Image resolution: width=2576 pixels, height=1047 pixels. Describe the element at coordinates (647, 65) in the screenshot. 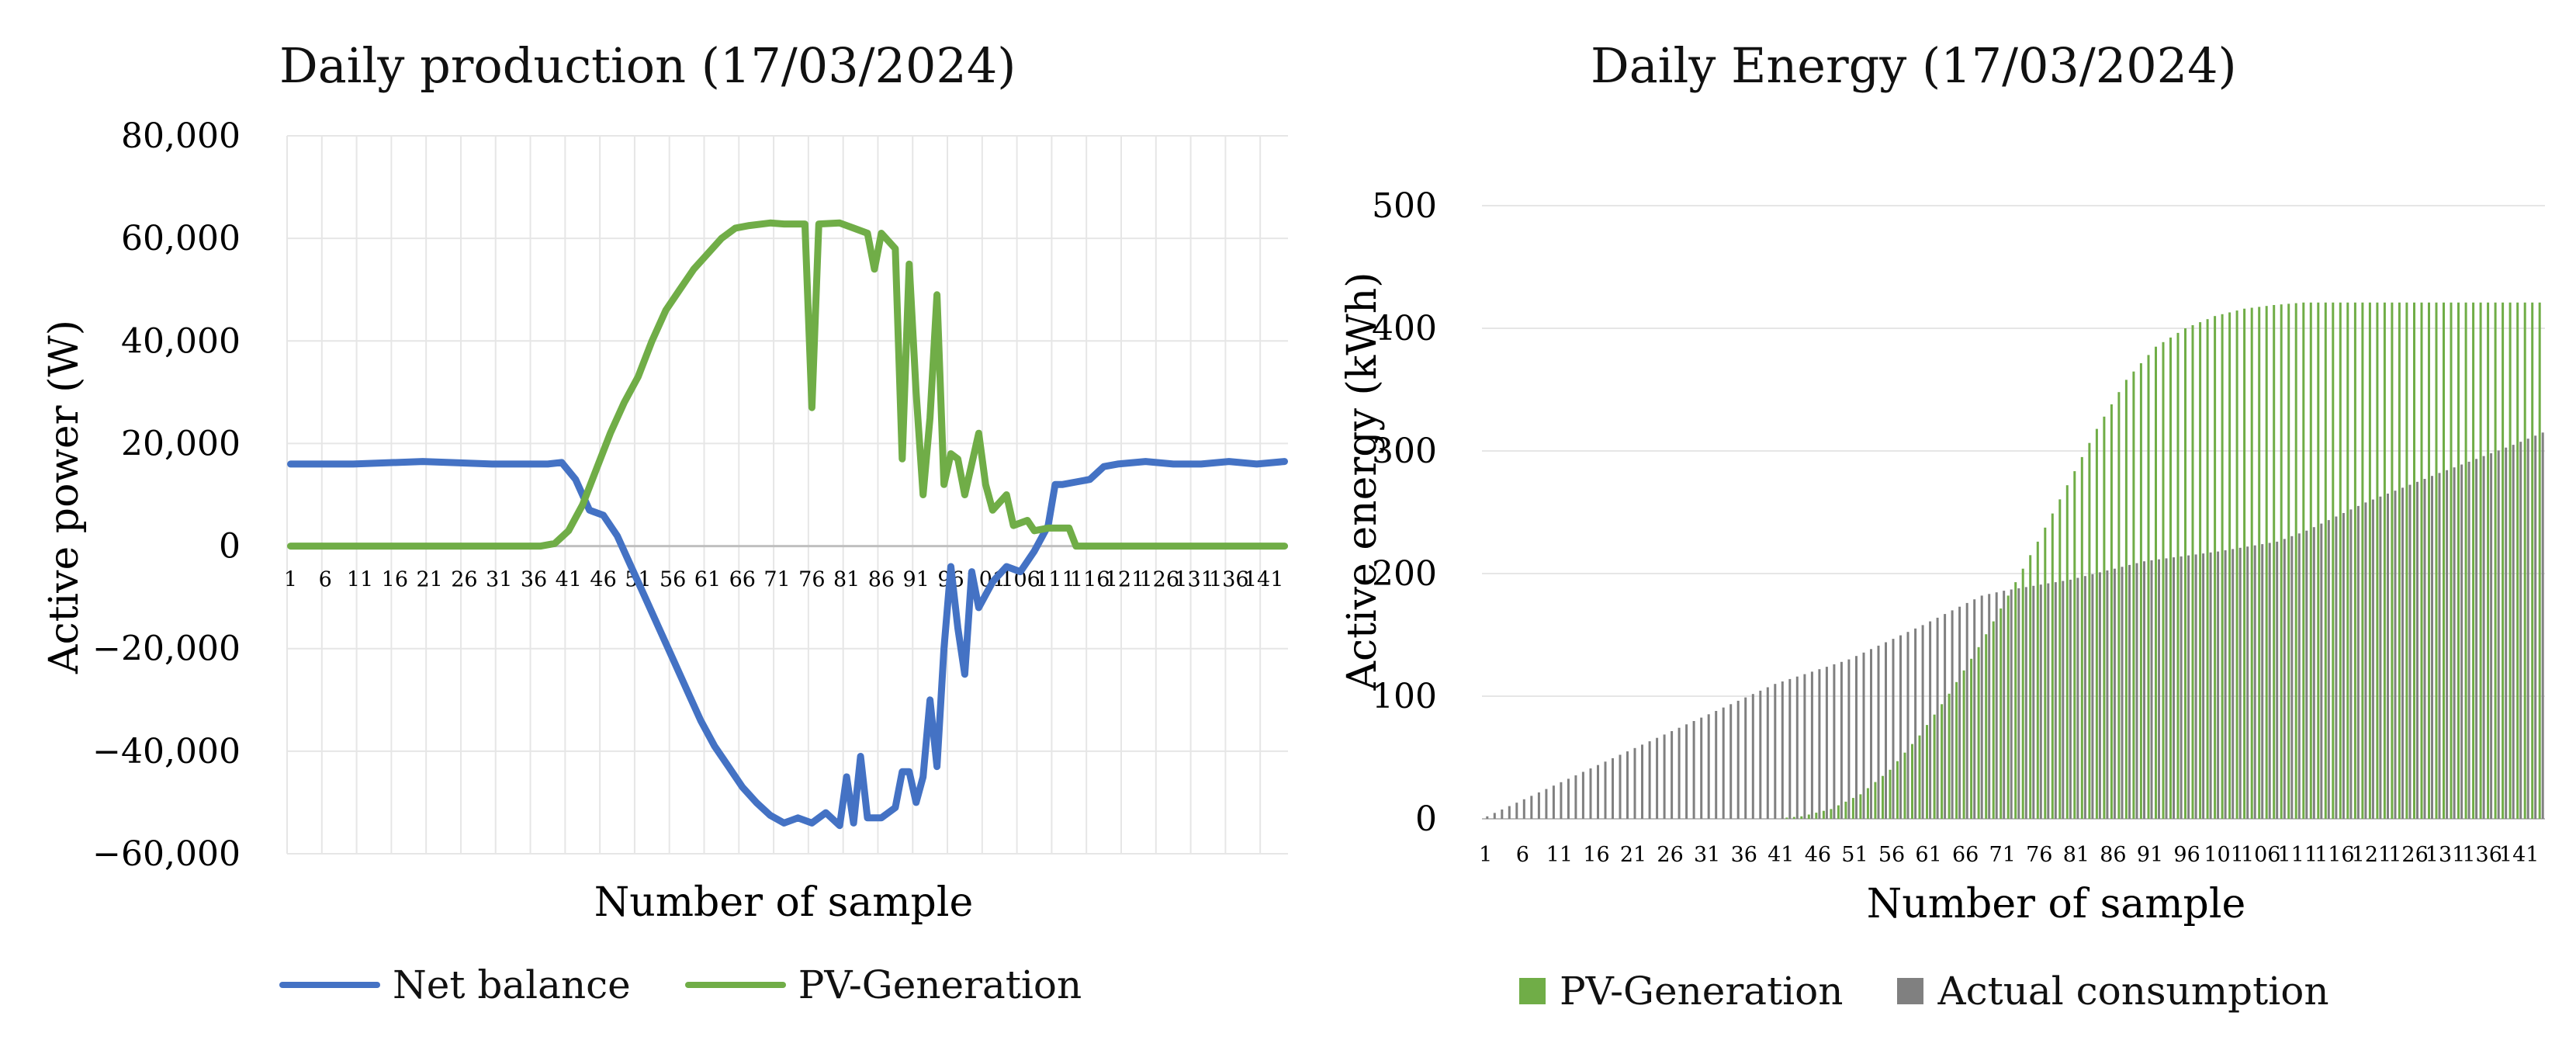

I see `chart-title: Daily production (17/03/2024)` at that location.